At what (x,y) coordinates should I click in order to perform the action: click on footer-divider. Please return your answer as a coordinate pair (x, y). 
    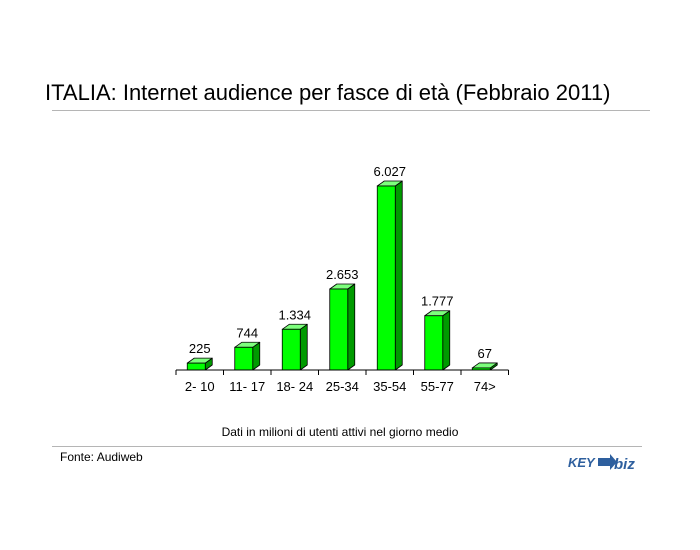
    Looking at the image, I should click on (347, 446).